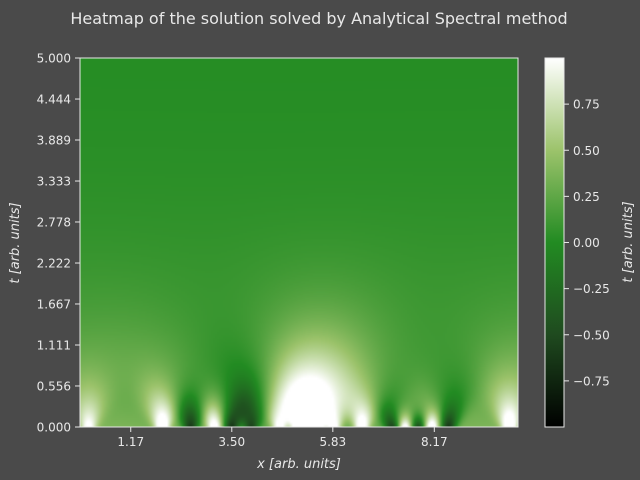 This screenshot has height=480, width=640. I want to click on colorbar-tick-label: 0.75, so click(586, 105).